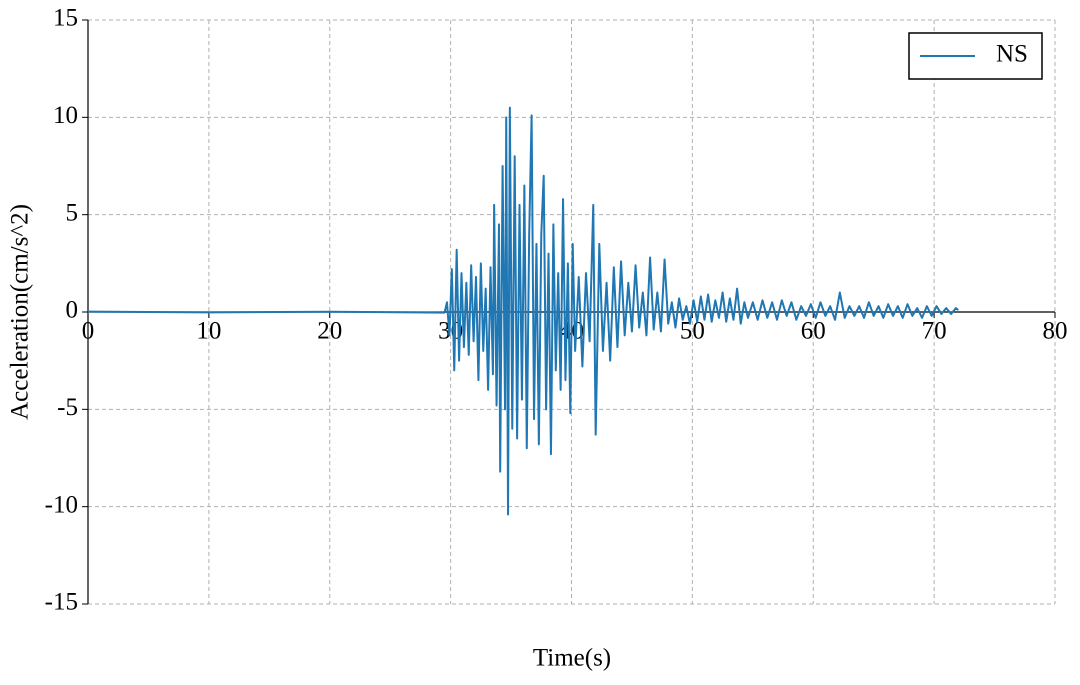  I want to click on y-tick-label: -5, so click(67, 407).